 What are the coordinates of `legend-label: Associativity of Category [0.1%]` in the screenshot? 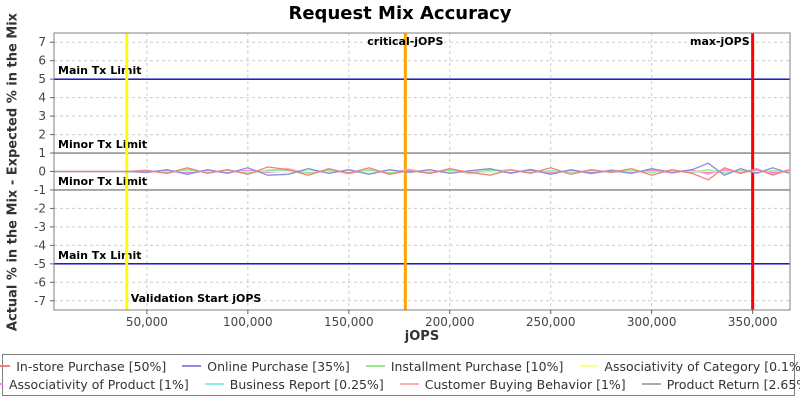 It's located at (702, 366).